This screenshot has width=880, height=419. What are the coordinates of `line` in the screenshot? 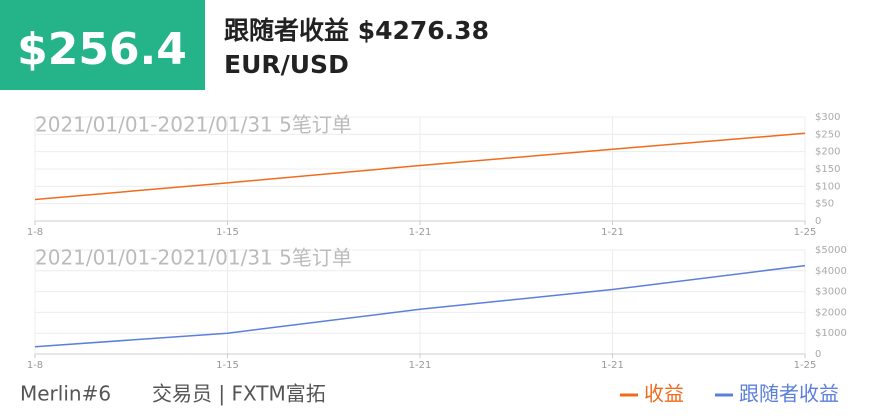 It's located at (420, 166).